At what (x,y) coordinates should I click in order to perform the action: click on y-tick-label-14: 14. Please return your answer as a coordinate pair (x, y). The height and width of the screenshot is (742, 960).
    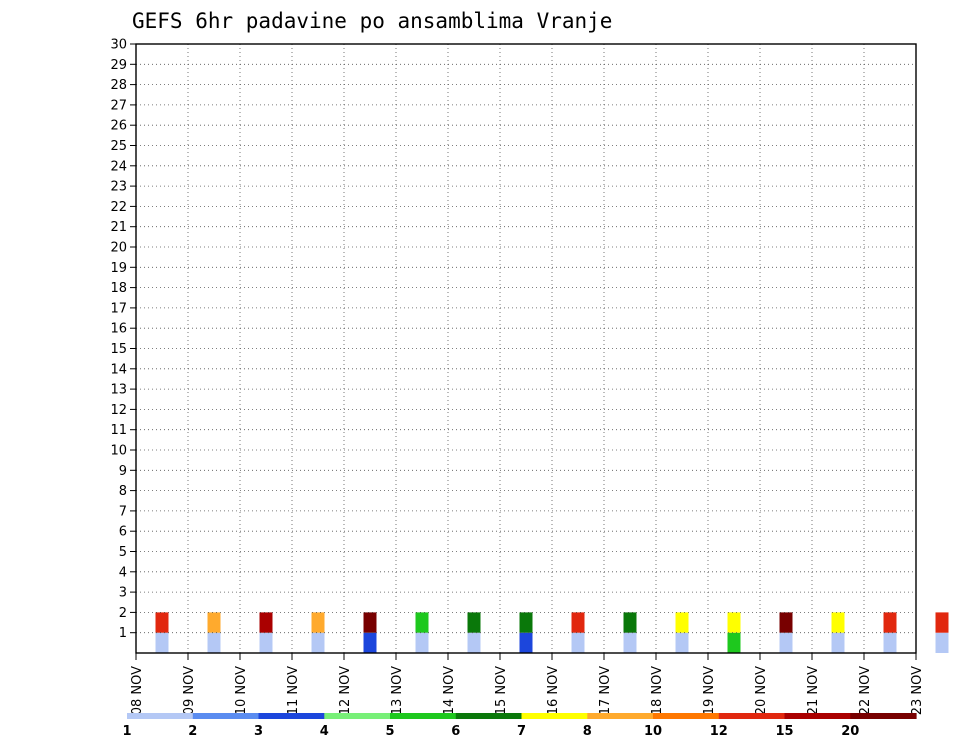
    Looking at the image, I should click on (118, 369).